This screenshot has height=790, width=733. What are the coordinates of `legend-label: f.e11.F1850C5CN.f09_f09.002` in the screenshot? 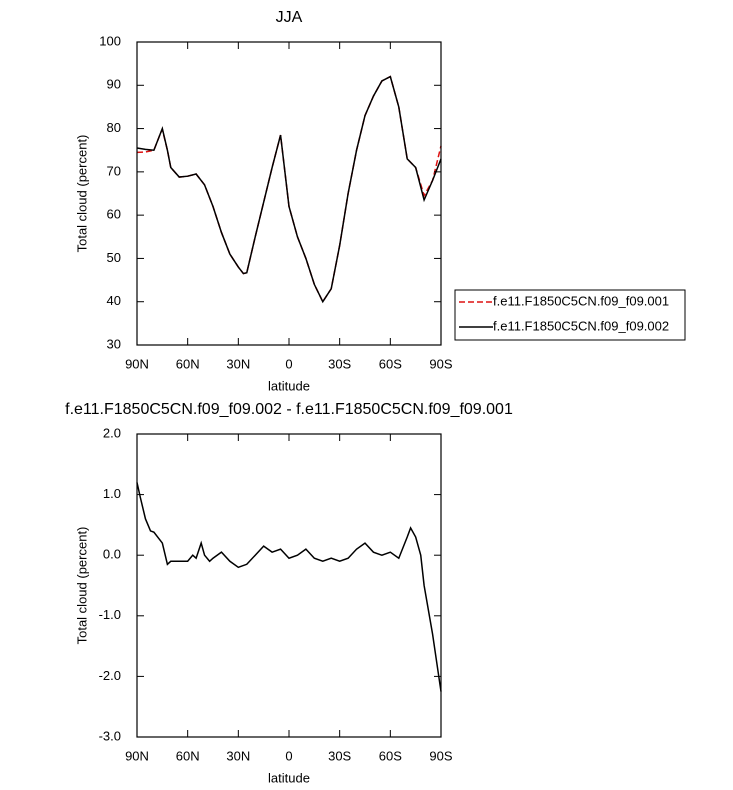 It's located at (581, 325).